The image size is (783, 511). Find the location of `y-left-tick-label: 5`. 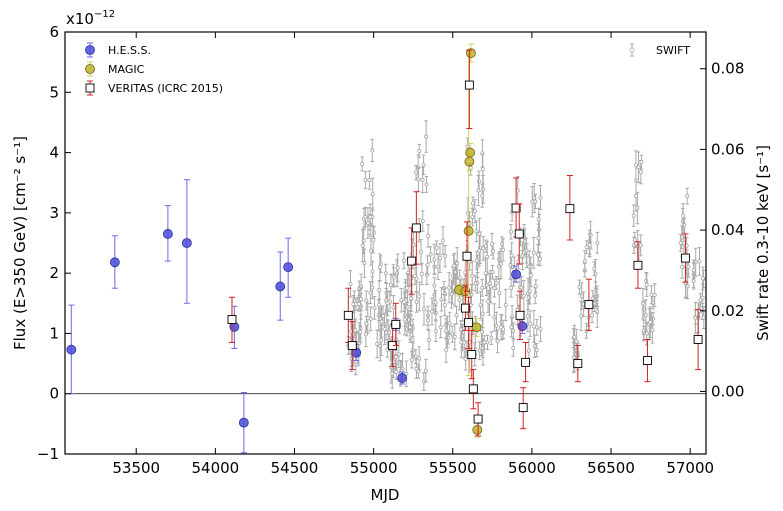

y-left-tick-label: 5 is located at coordinates (54, 92).